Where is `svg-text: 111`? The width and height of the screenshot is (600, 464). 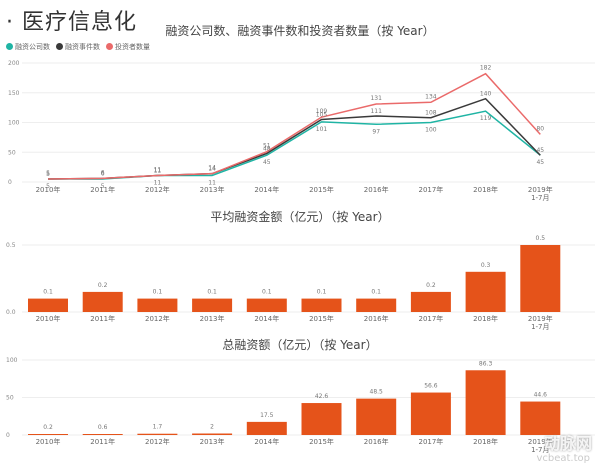
svg-text: 111 is located at coordinates (376, 111).